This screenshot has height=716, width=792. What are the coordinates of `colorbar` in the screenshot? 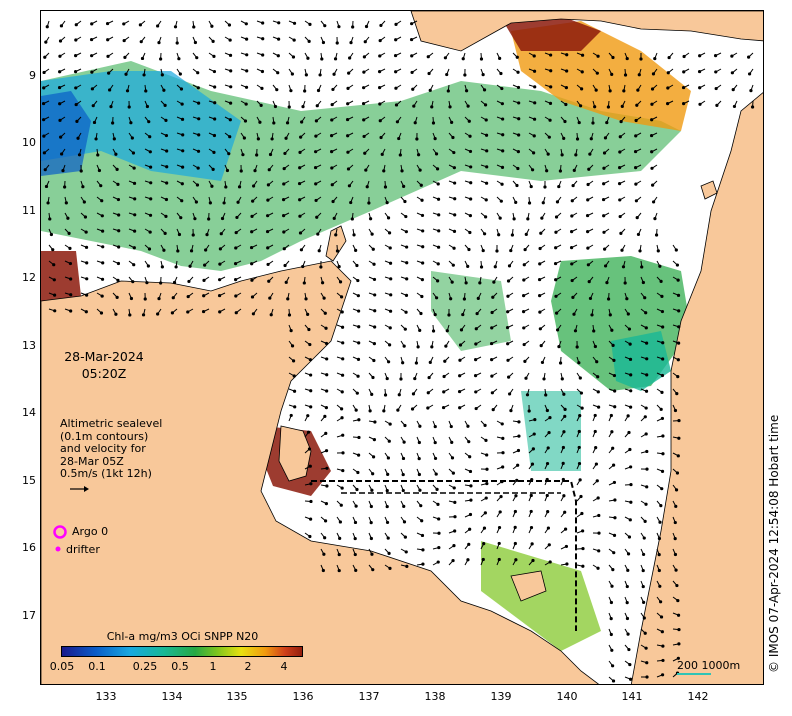 It's located at (182, 651).